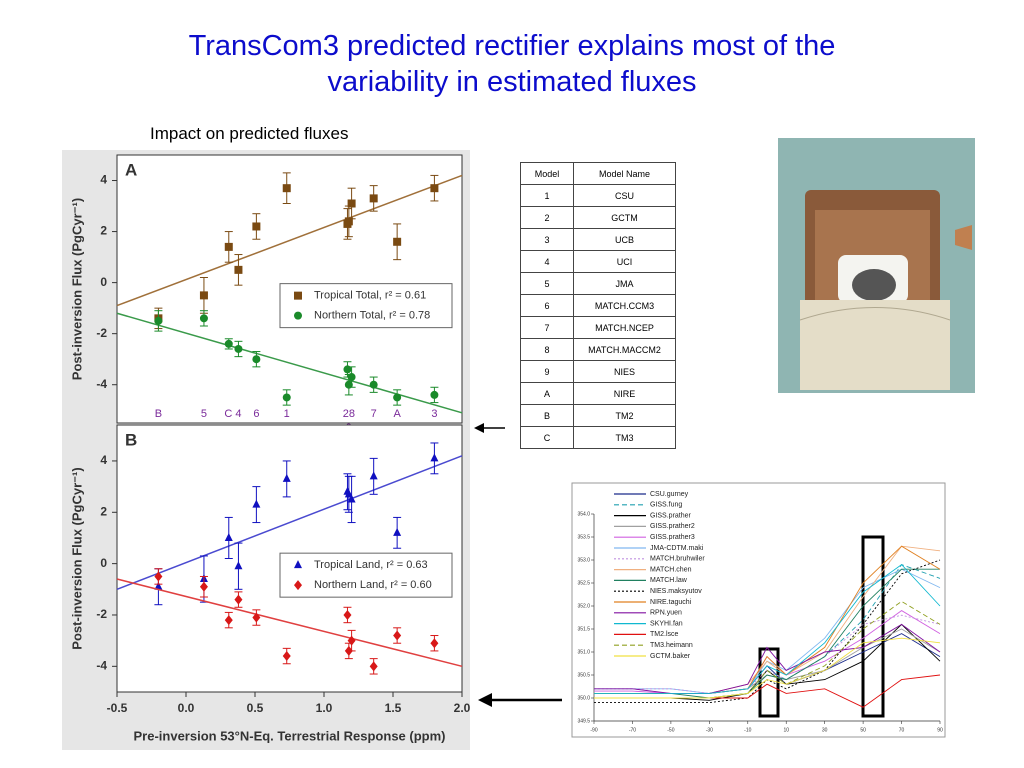 The image size is (1024, 768). What do you see at coordinates (289, 363) in the screenshot?
I see `fit-line` at bounding box center [289, 363].